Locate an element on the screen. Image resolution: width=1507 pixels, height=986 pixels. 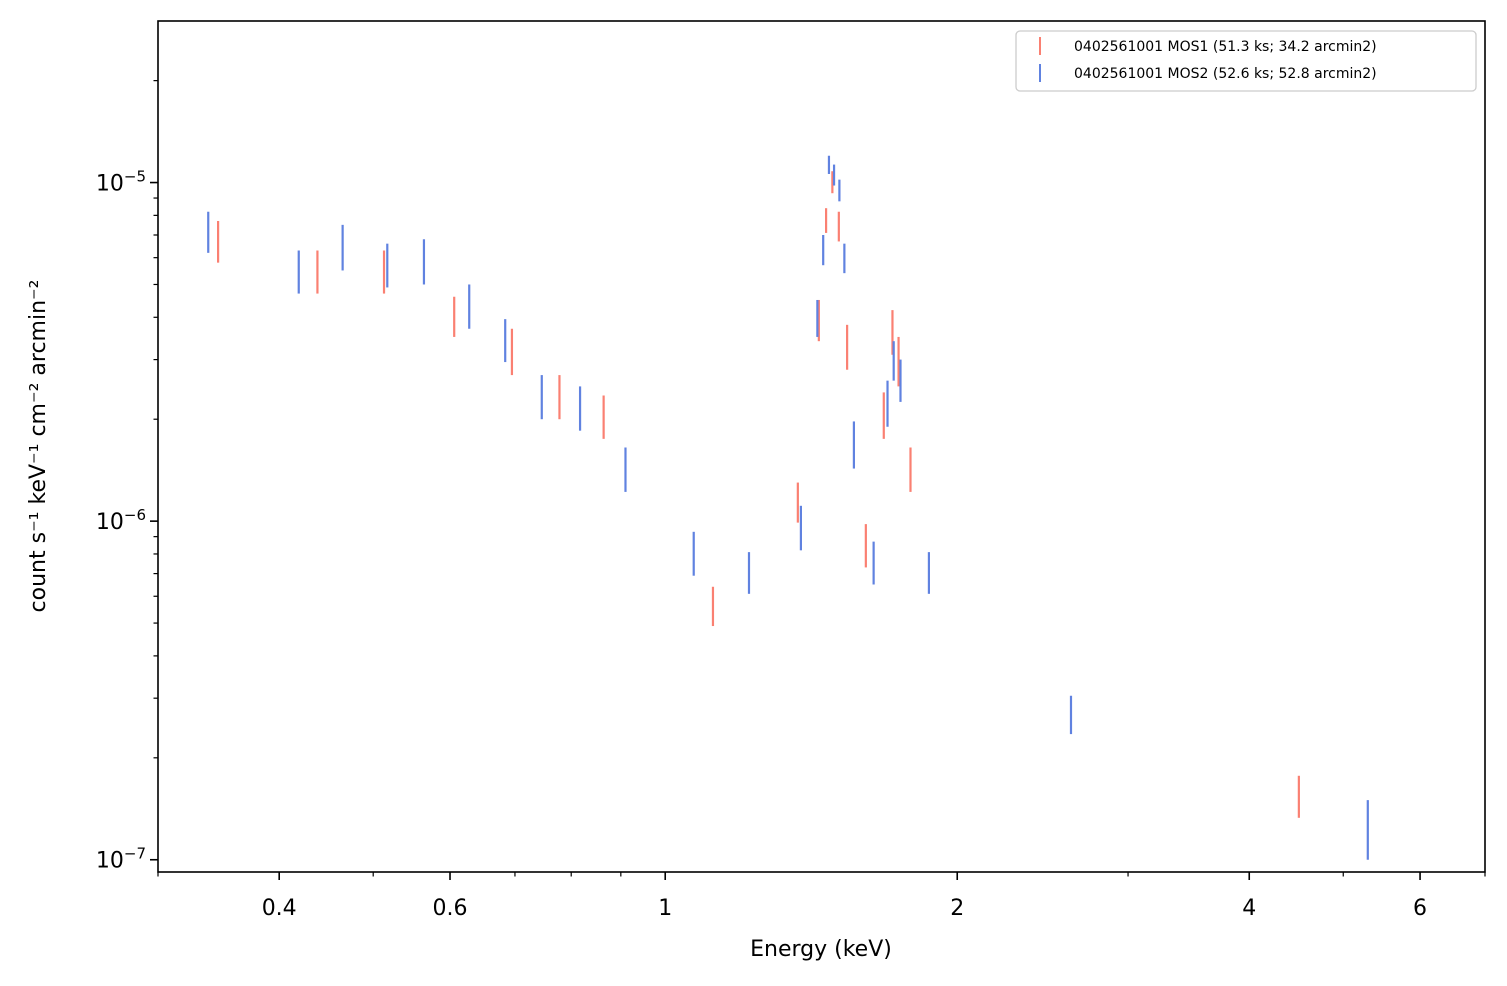
x-axis-label: Energy (keV) is located at coordinates (821, 949).